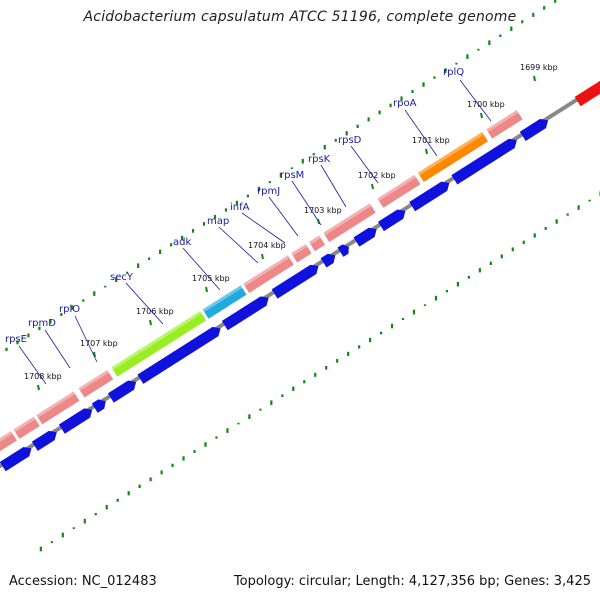 This screenshot has width=600, height=600. I want to click on gene-fwd-rpsK, so click(399, 191).